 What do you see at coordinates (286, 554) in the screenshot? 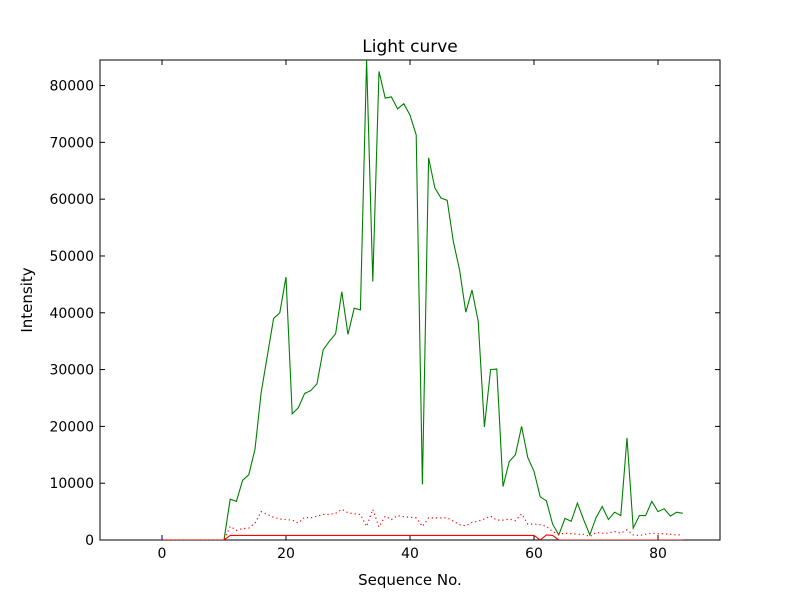
I see `x-tick-label: 20` at bounding box center [286, 554].